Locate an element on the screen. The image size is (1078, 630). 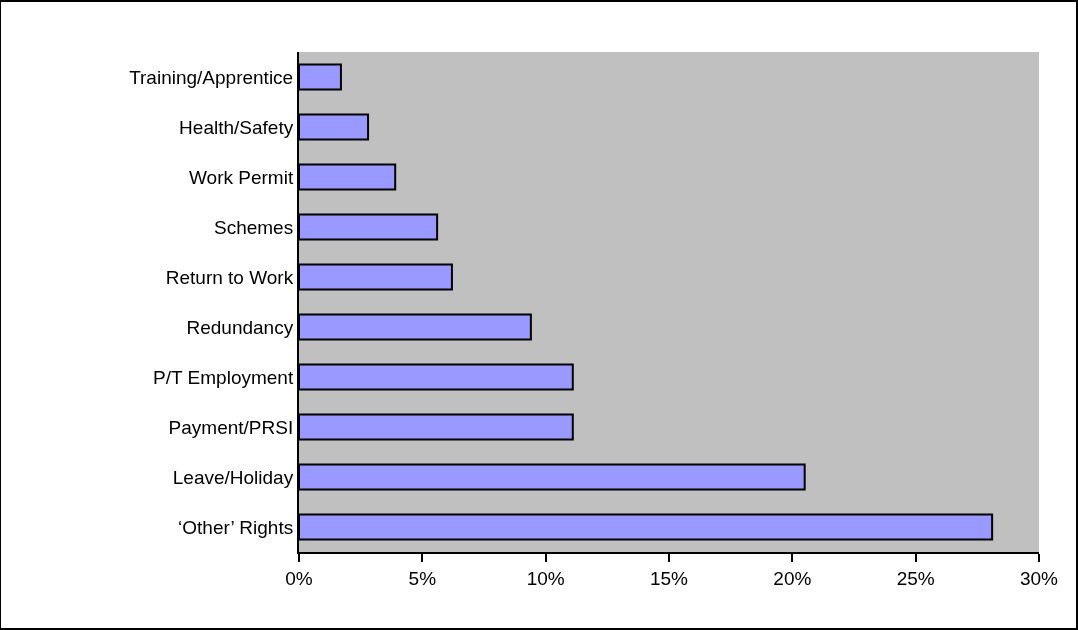
y-tick-label: Redundancy is located at coordinates (240, 327).